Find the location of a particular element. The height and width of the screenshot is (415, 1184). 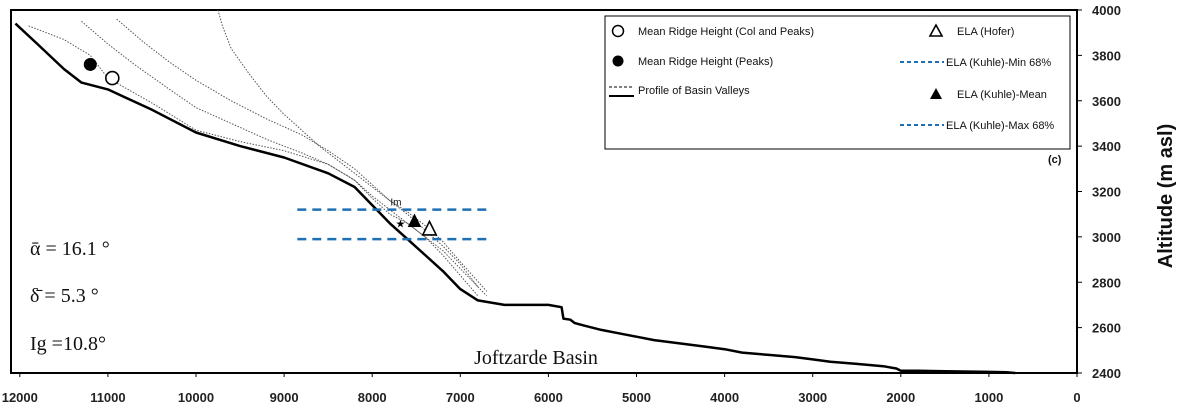

y-tick-label-3600: 3600 is located at coordinates (1106, 101).